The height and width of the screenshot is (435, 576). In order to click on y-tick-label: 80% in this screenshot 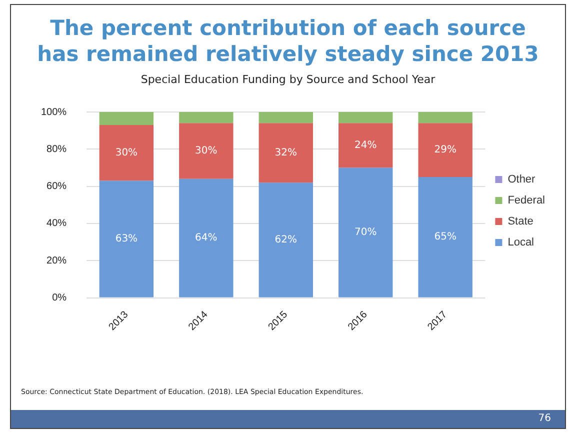, I will do `click(56, 149)`.